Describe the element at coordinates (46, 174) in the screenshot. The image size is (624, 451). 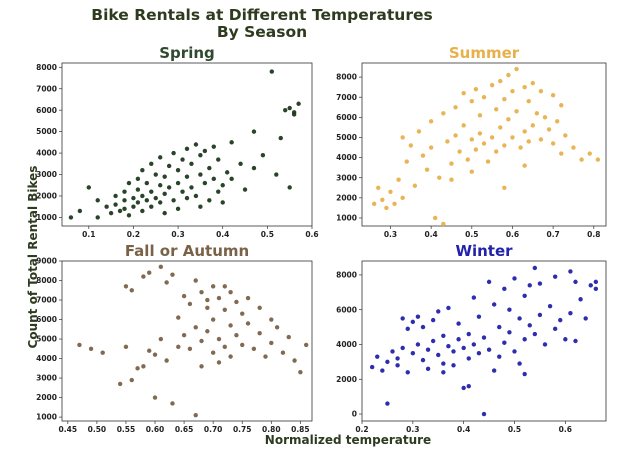
I see `y-tick-label-spring: 3000` at that location.